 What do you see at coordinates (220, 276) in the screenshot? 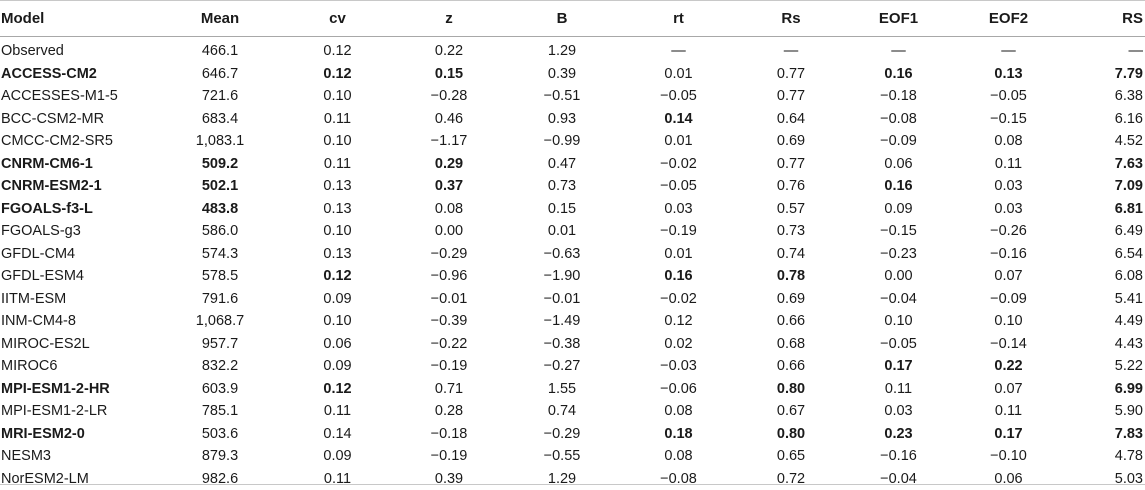
I see `cell-mean: 578.5` at bounding box center [220, 276].